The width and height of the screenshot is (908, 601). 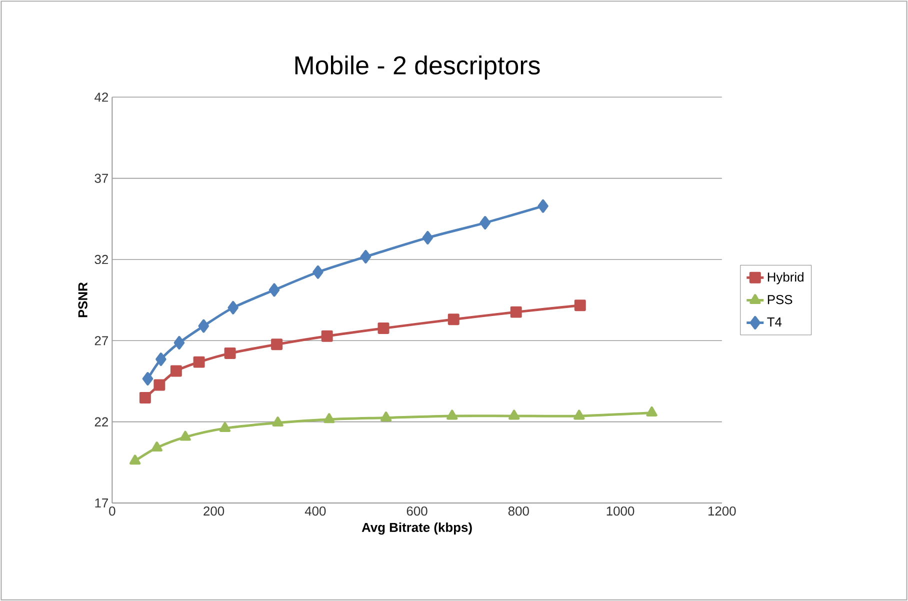 I want to click on x-tick-label: 600, so click(x=417, y=511).